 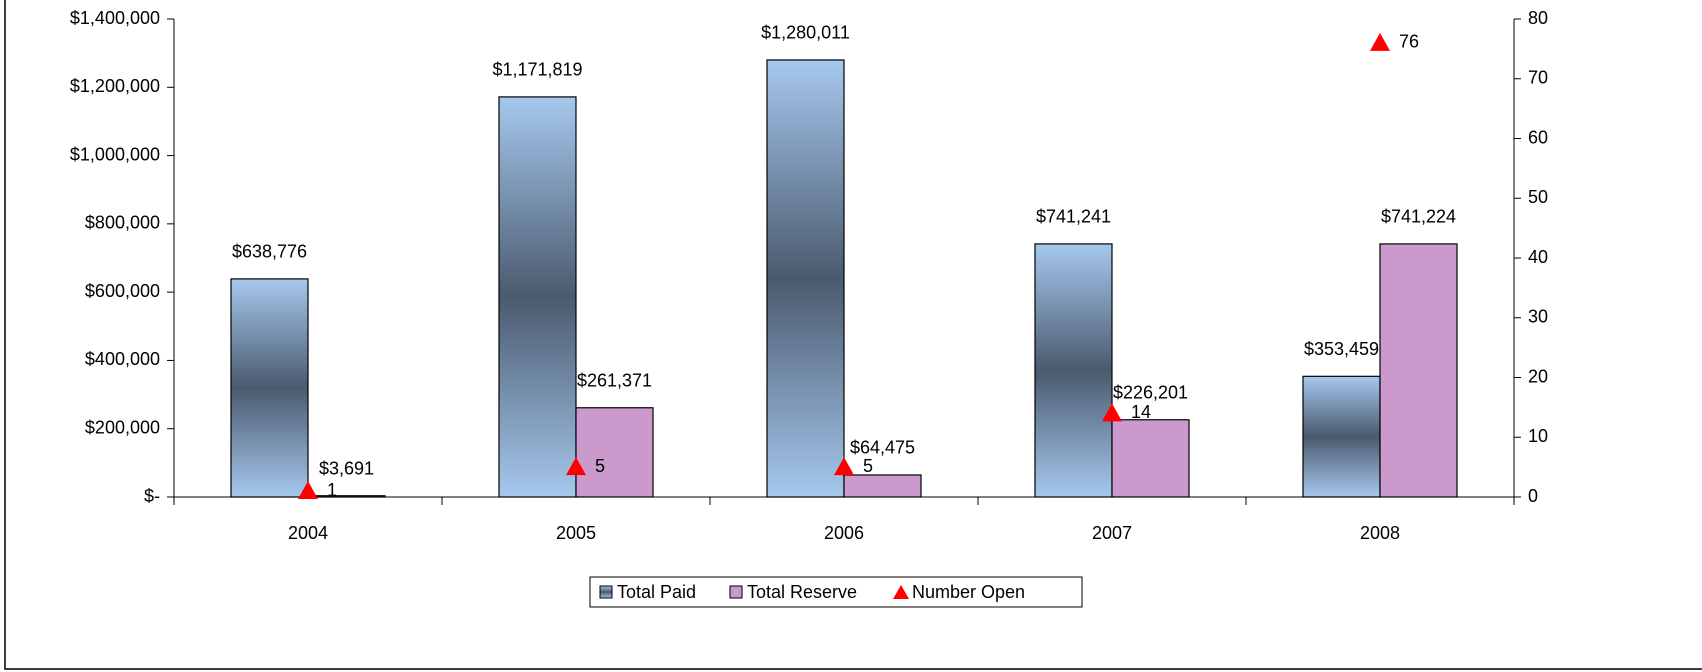 What do you see at coordinates (1112, 533) in the screenshot?
I see `x-tick-label: 2007` at bounding box center [1112, 533].